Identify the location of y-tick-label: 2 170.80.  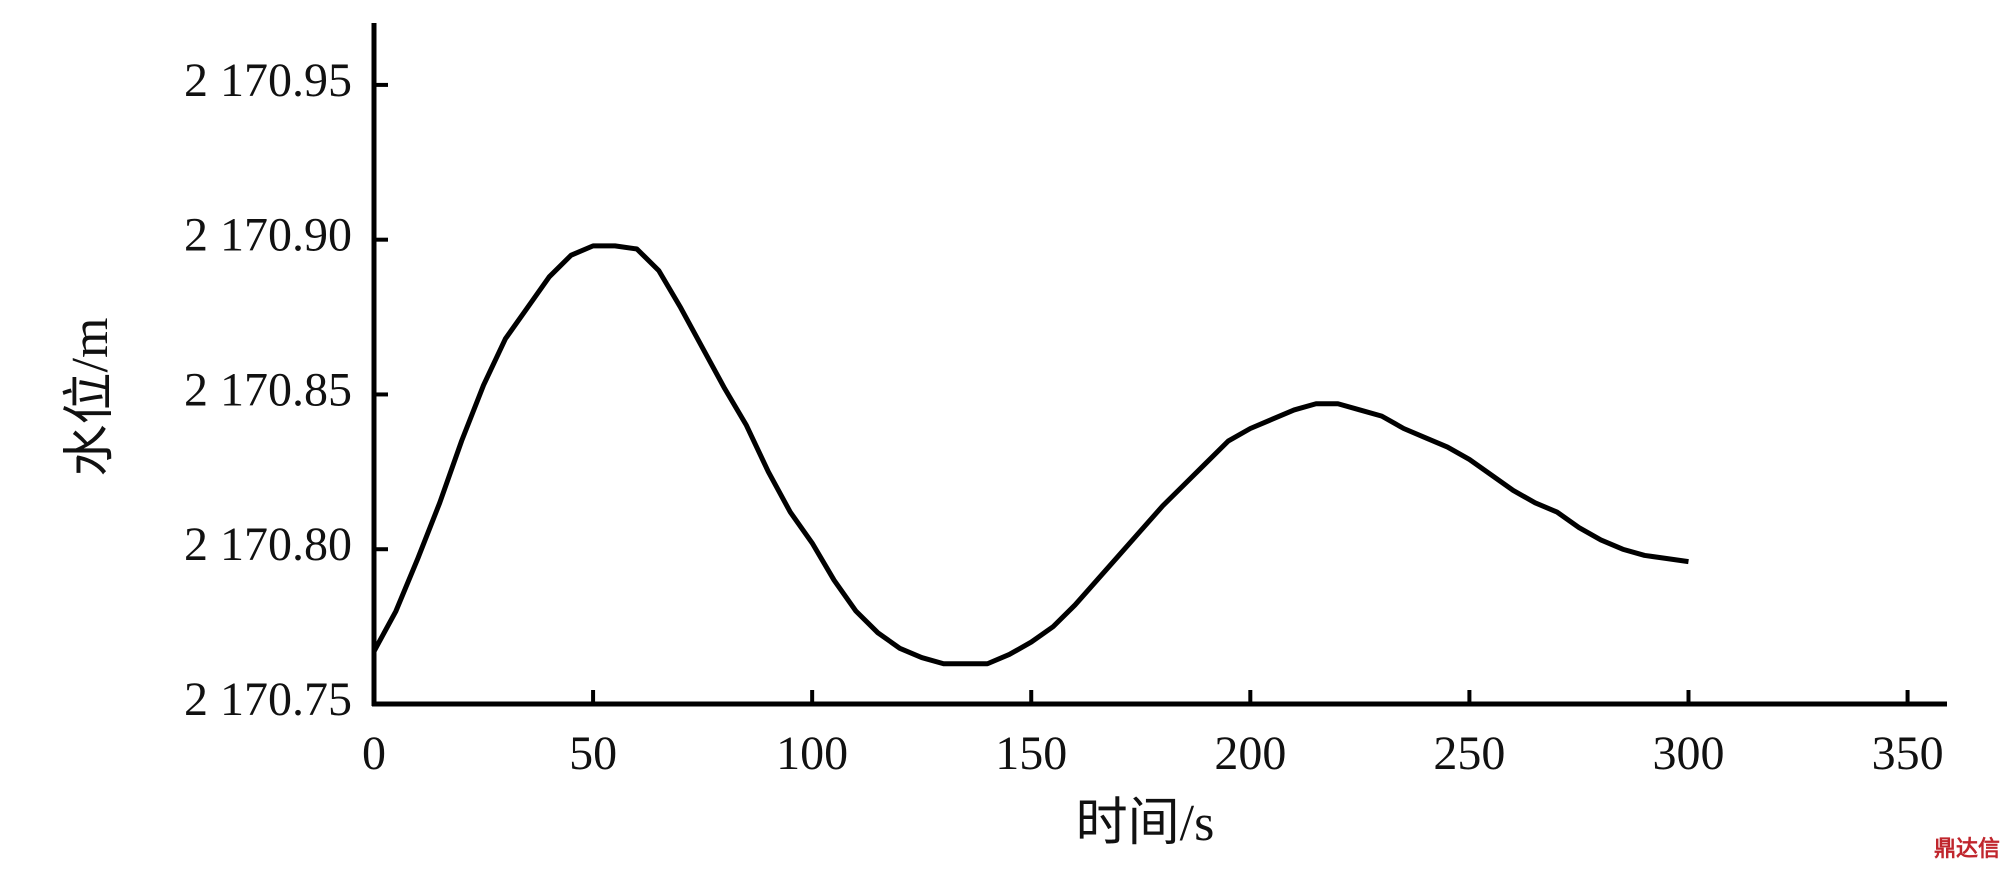
(268, 544).